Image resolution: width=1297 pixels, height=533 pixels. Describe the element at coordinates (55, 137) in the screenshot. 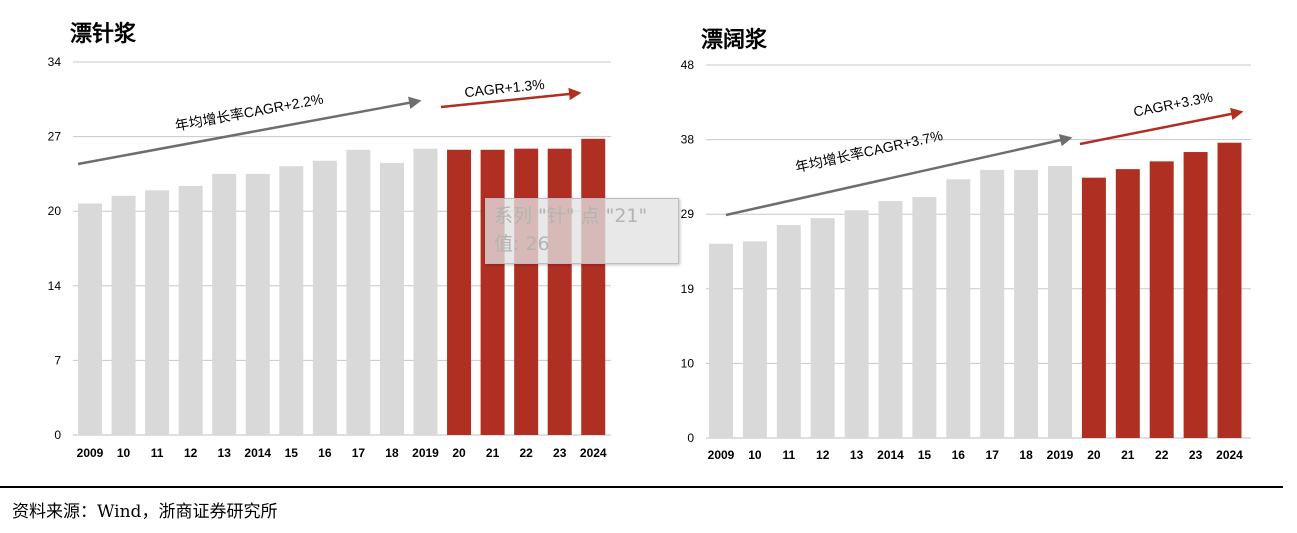

I see `y-tick-label: 27` at that location.